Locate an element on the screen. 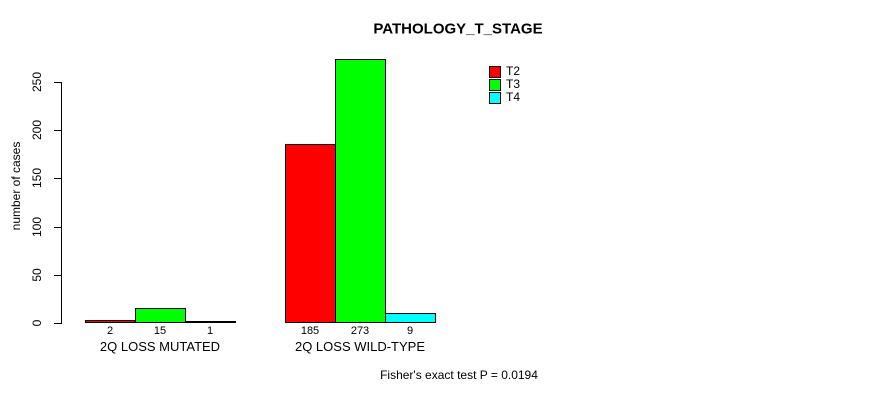 This screenshot has width=890, height=400. y-tick-label: 50 is located at coordinates (37, 275).